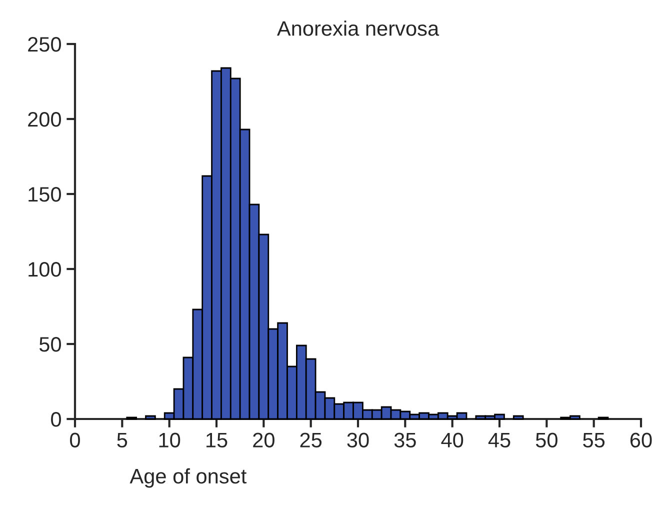 This screenshot has width=659, height=514. Describe the element at coordinates (56, 419) in the screenshot. I see `y-tick-label: 0` at that location.